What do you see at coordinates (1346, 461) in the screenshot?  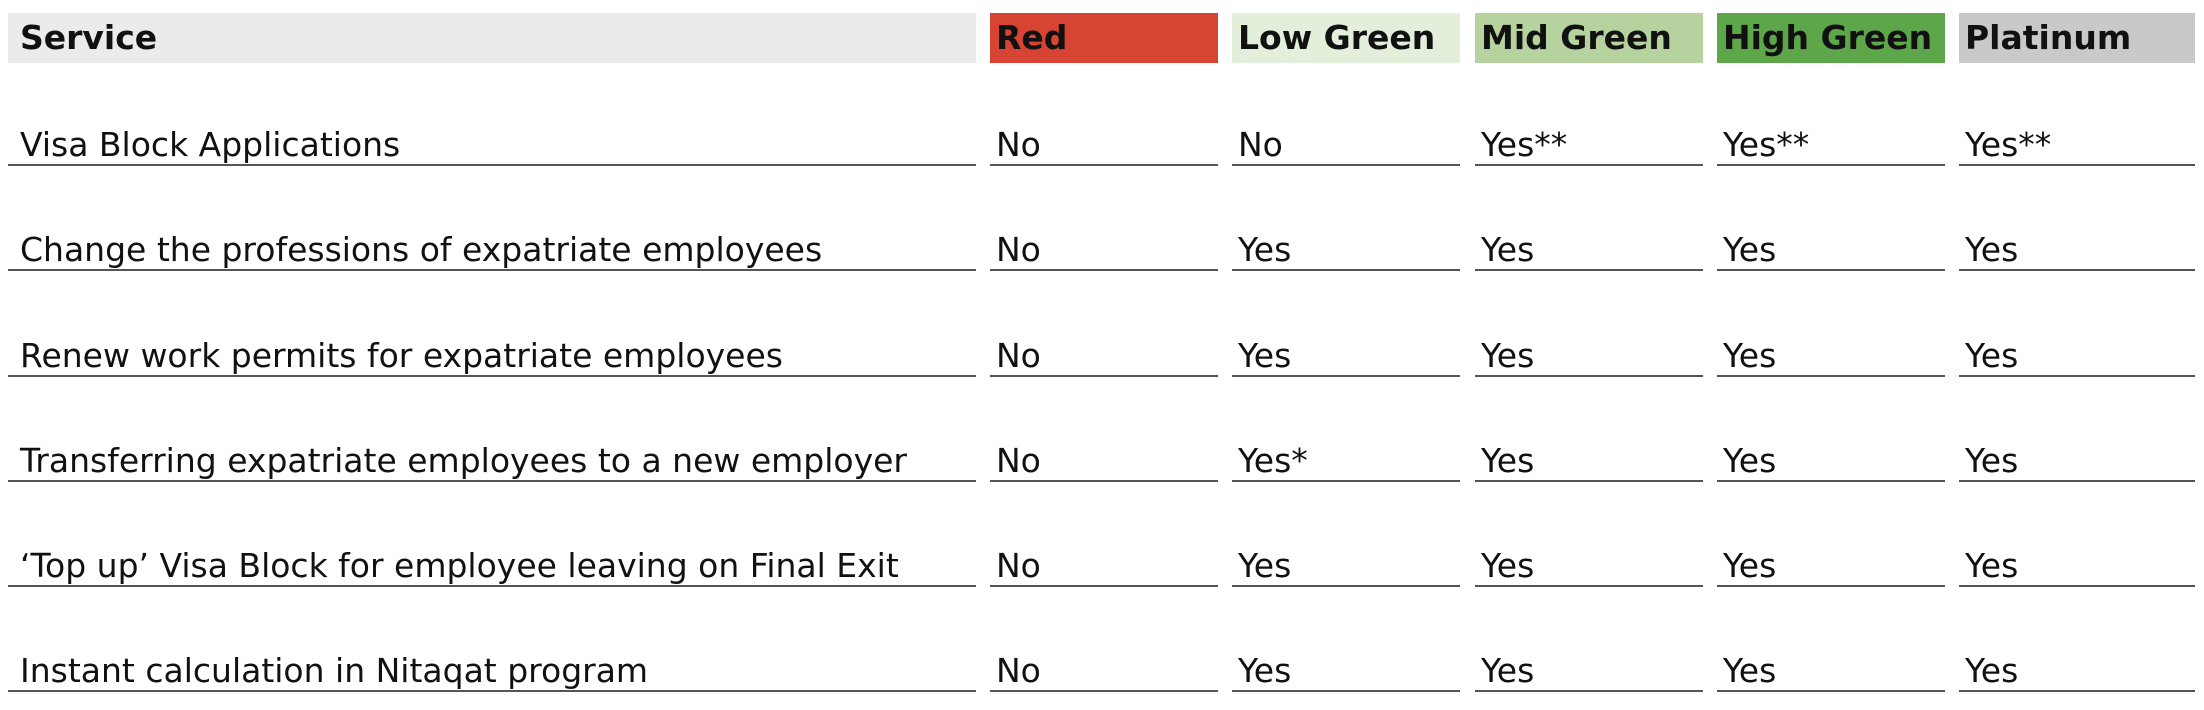 I see `status-low-green: Yes*` at bounding box center [1346, 461].